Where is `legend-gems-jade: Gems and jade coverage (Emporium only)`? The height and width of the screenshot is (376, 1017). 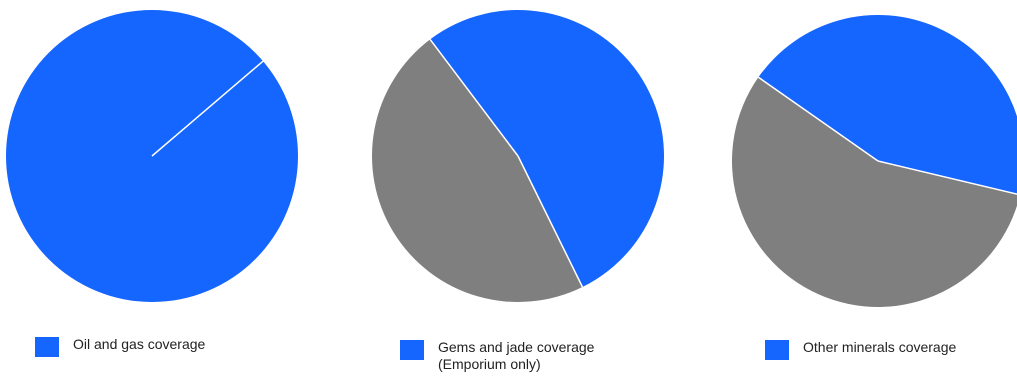 legend-gems-jade: Gems and jade coverage (Emporium only) is located at coordinates (497, 356).